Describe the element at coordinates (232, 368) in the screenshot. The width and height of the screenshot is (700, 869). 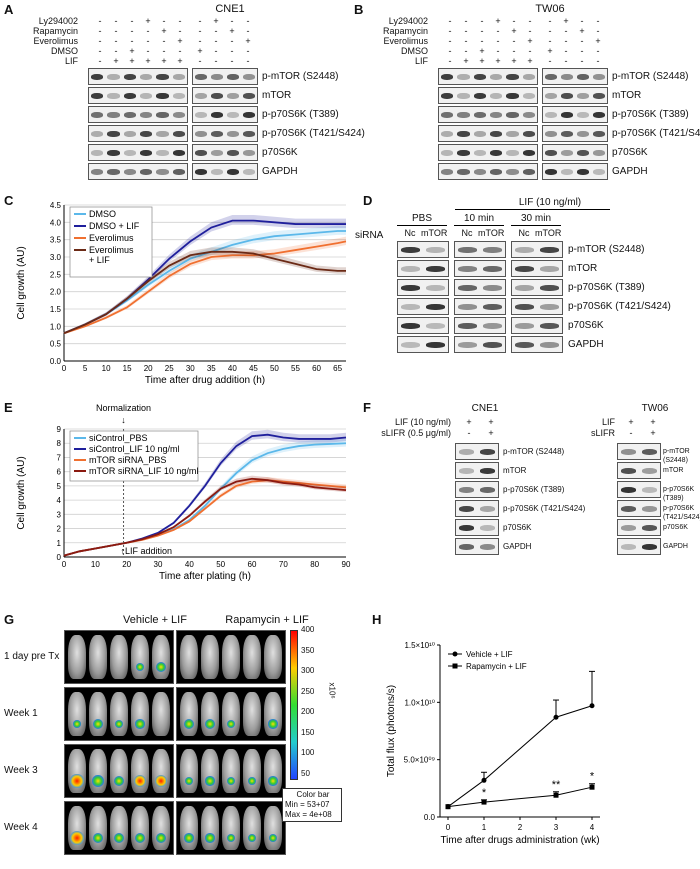
I see `x-tick-label: 40` at that location.